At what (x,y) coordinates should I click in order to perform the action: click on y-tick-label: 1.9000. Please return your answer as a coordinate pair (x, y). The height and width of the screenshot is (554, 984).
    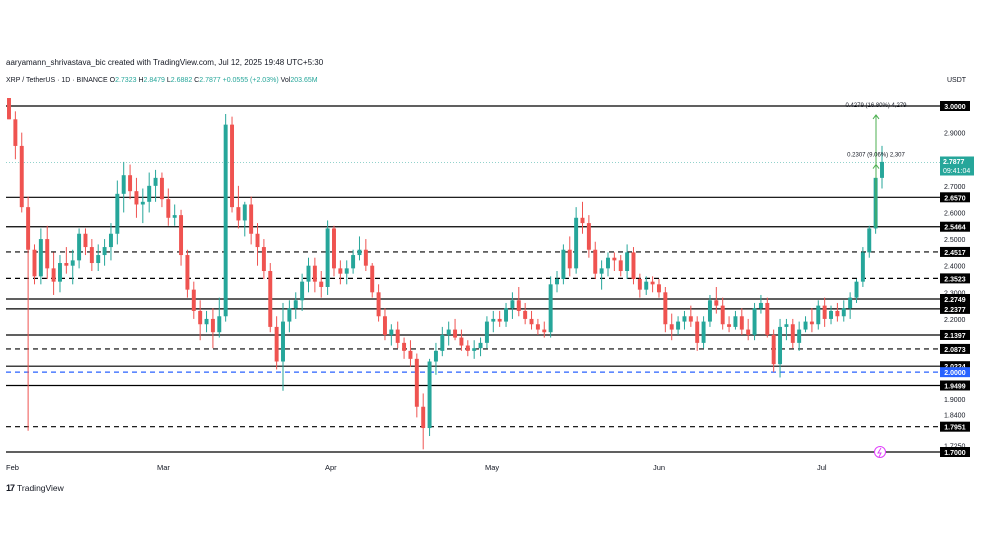
    Looking at the image, I should click on (955, 400).